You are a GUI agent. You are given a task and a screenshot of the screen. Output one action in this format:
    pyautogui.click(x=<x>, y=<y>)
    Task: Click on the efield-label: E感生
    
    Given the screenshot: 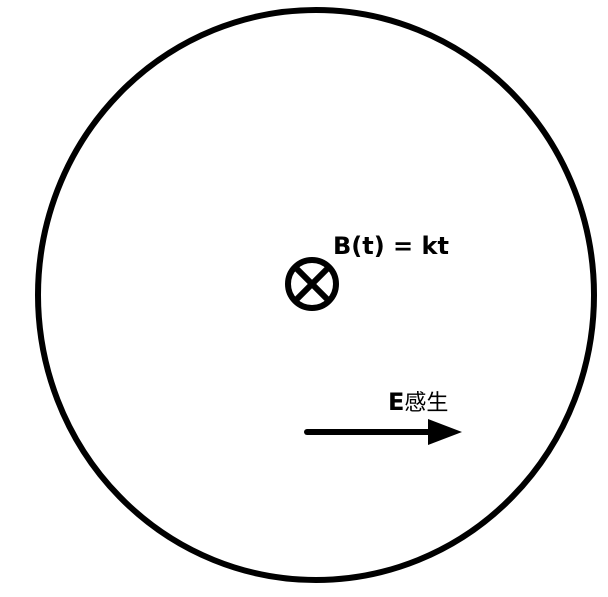 What is the action you would take?
    pyautogui.click(x=418, y=402)
    